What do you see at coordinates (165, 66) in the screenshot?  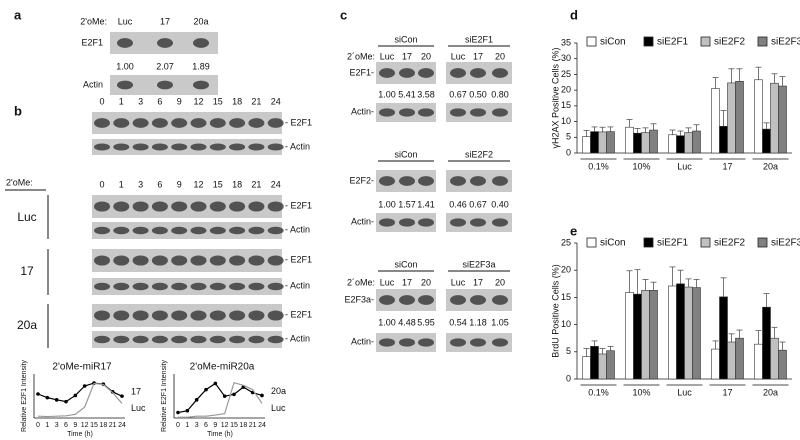 I see `quant-label: 2.07` at bounding box center [165, 66].